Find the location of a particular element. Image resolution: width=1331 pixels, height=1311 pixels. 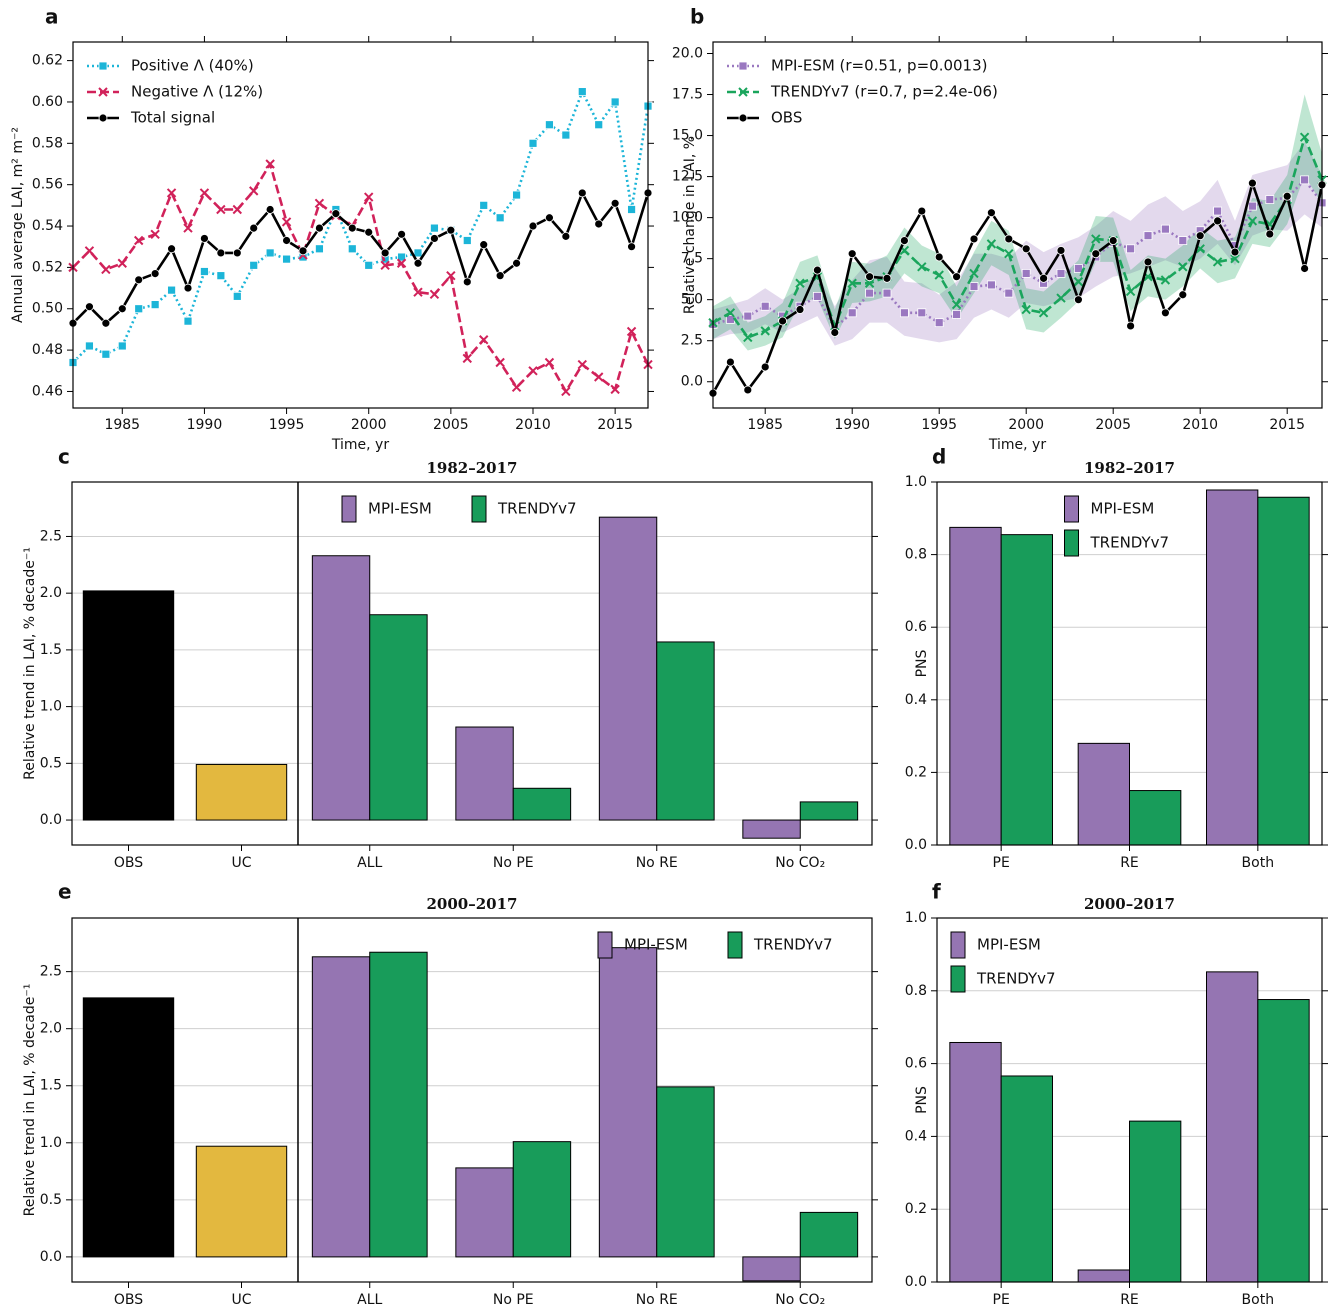

legend-label: MPI-ESM (r=0.51, p=0.0013) is located at coordinates (879, 66).